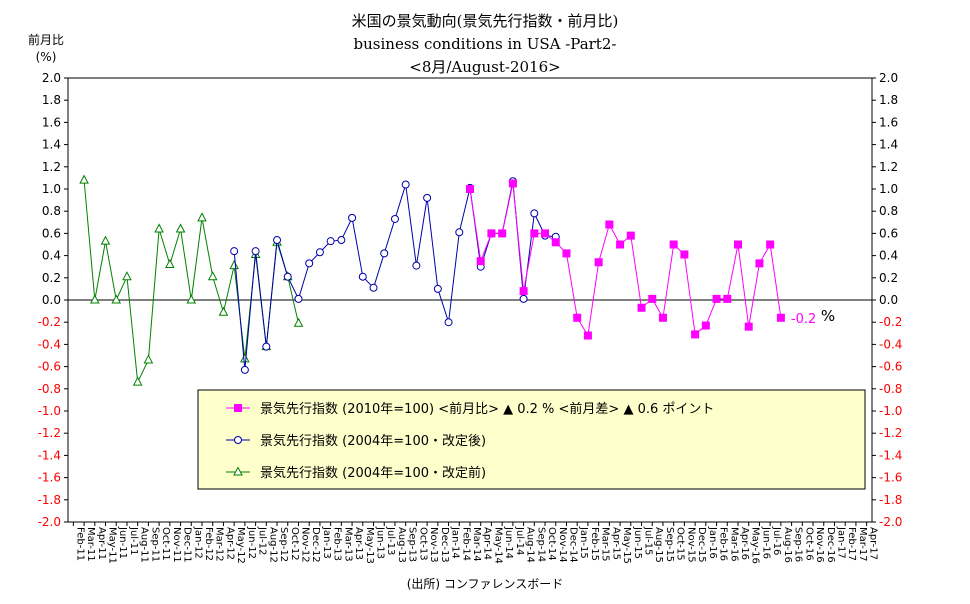 The image size is (970, 604). I want to click on x-tick-label: Apr-12, so click(229, 543).